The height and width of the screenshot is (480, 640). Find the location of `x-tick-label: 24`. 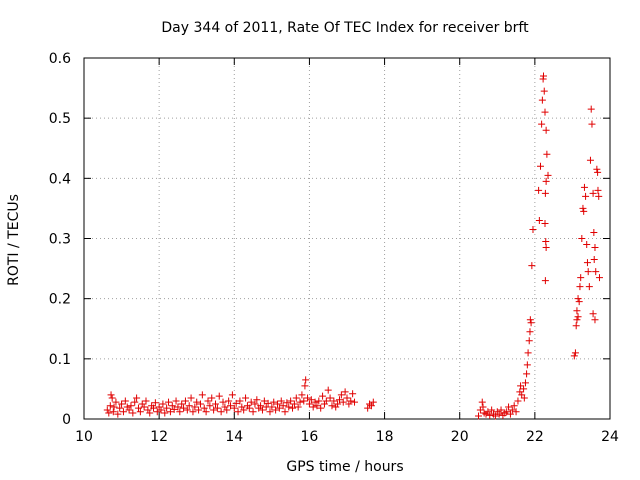

x-tick-label: 24 is located at coordinates (610, 437).